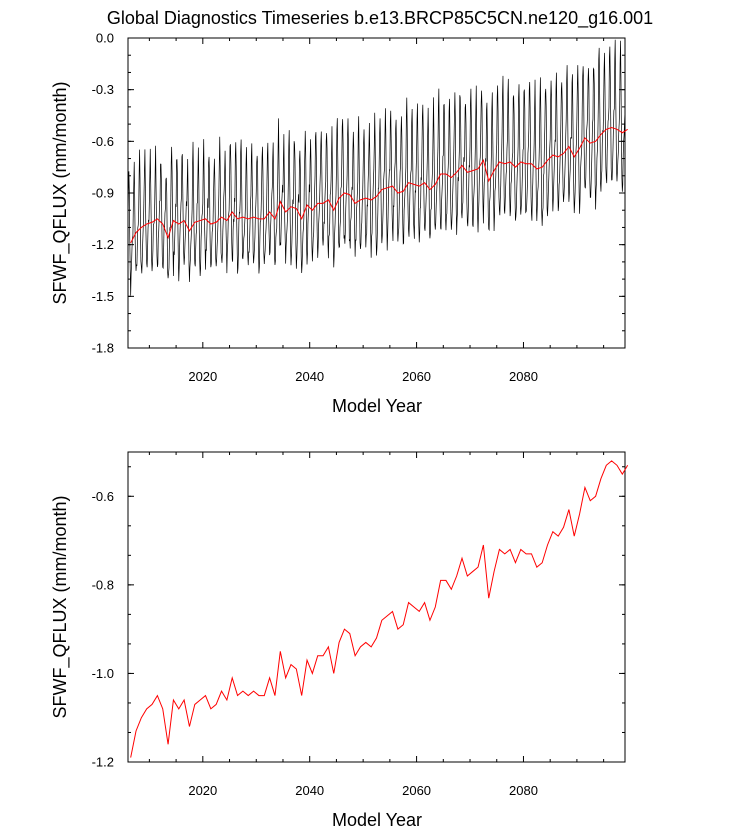 Image resolution: width=732 pixels, height=835 pixels. I want to click on annual-x-tick-label: 2020, so click(202, 790).